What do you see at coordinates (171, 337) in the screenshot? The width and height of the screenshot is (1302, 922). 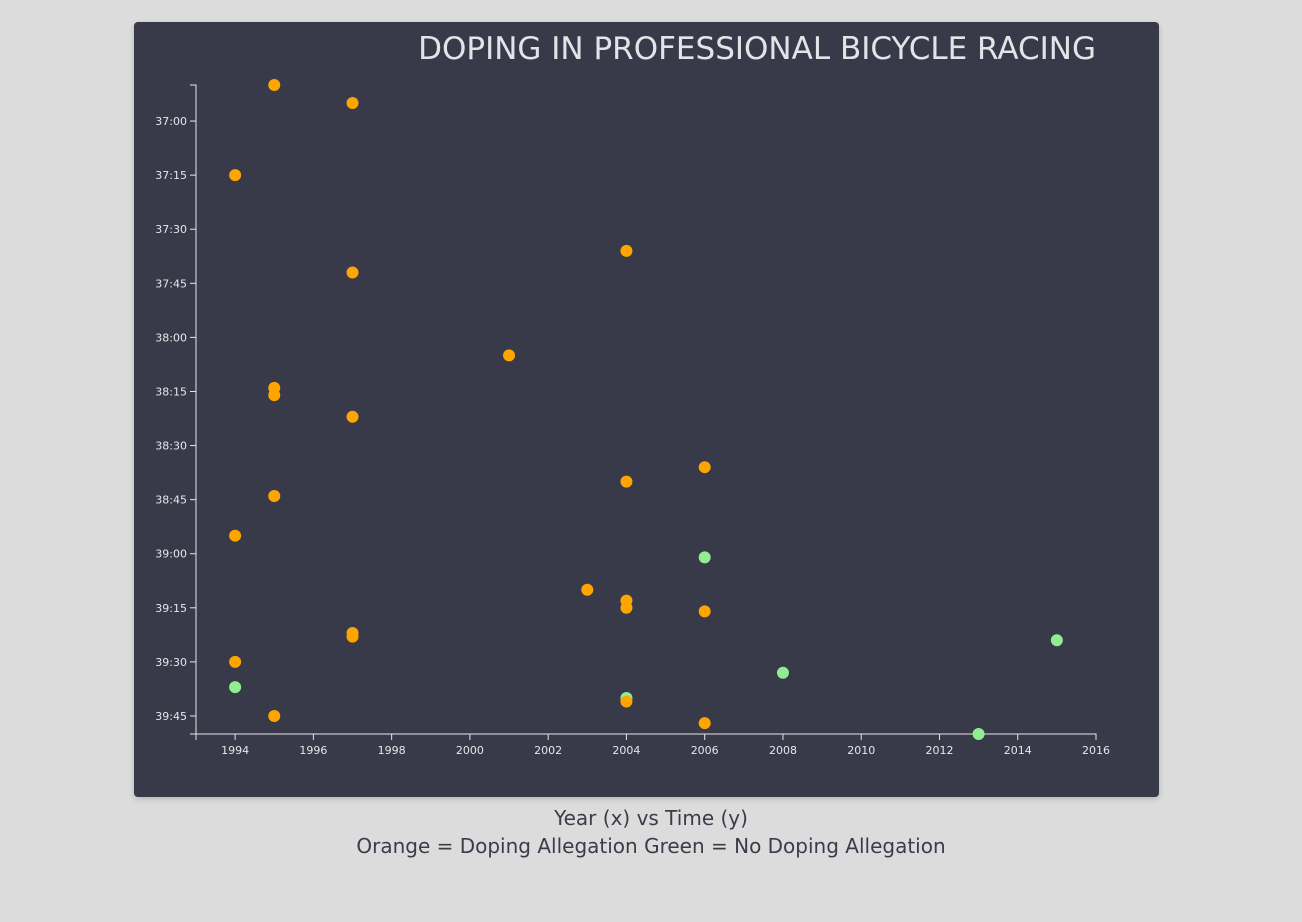 I see `y-tick-label: 38:00` at bounding box center [171, 337].